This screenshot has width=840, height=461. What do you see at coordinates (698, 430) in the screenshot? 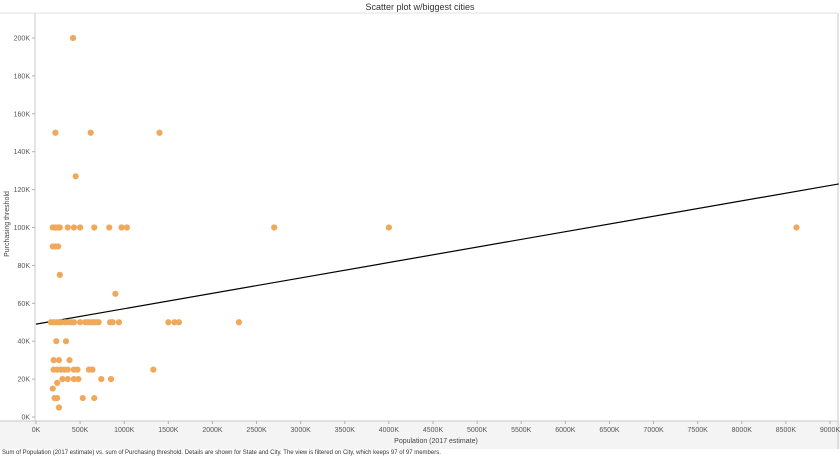
I see `x-tick-label: 7500K` at bounding box center [698, 430].